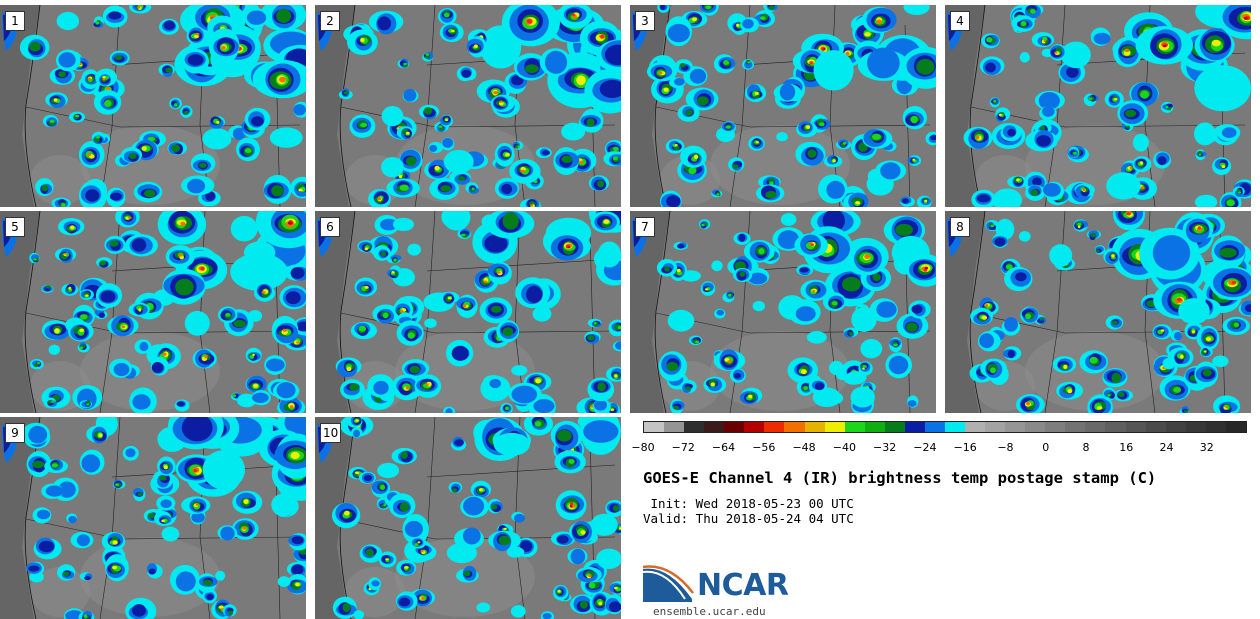 This screenshot has width=1260, height=619. I want to click on panel-number: 9, so click(15, 433).